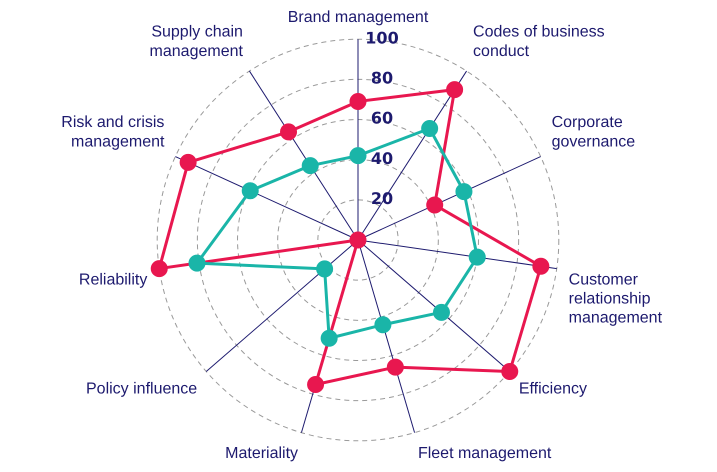  I want to click on spoke-label: Efficiency, so click(553, 389).